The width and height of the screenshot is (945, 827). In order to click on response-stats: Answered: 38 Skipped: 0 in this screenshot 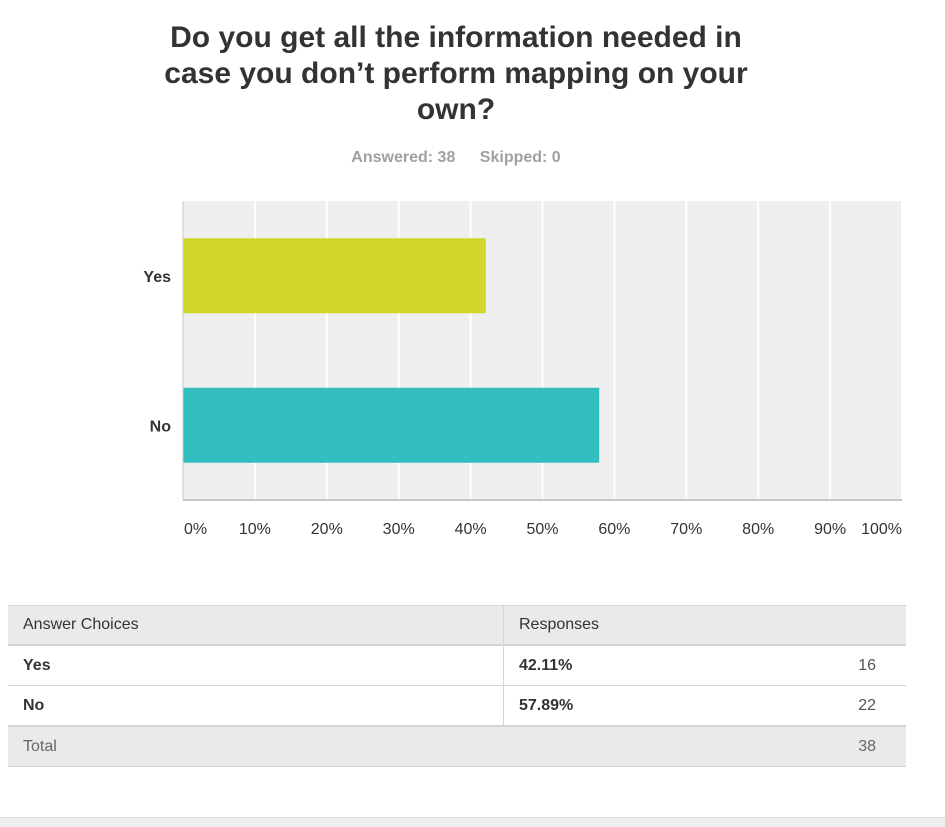, I will do `click(456, 158)`.